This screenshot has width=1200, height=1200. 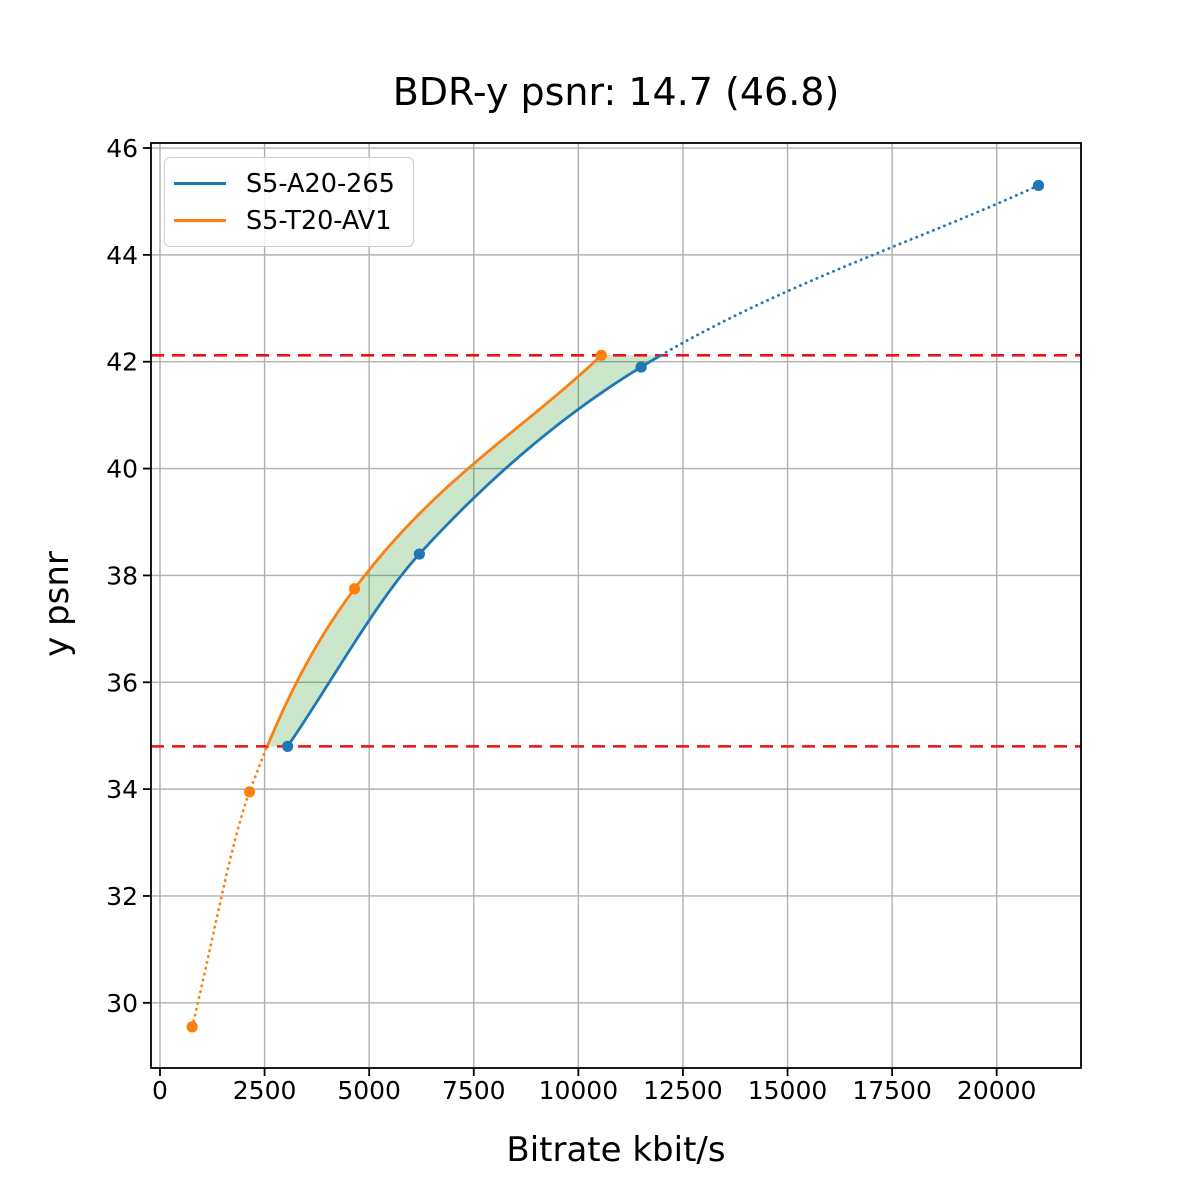 What do you see at coordinates (122, 148) in the screenshot?
I see `y-tick-label: 46` at bounding box center [122, 148].